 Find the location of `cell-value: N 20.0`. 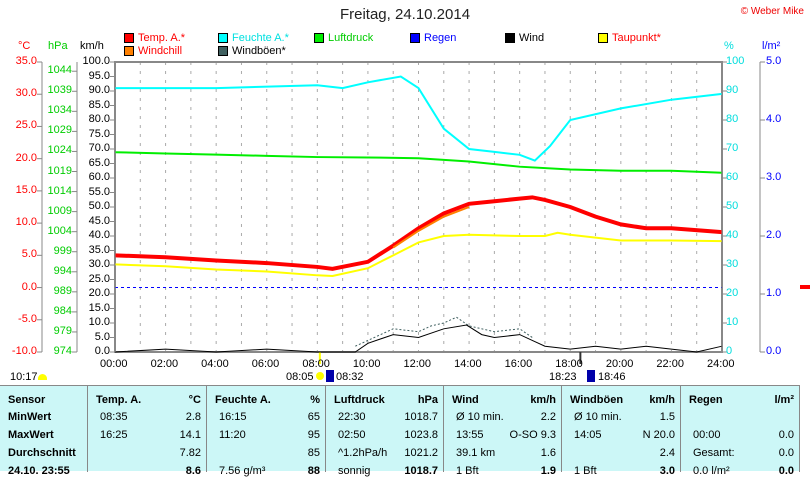

cell-value: N 20.0 is located at coordinates (658, 435).